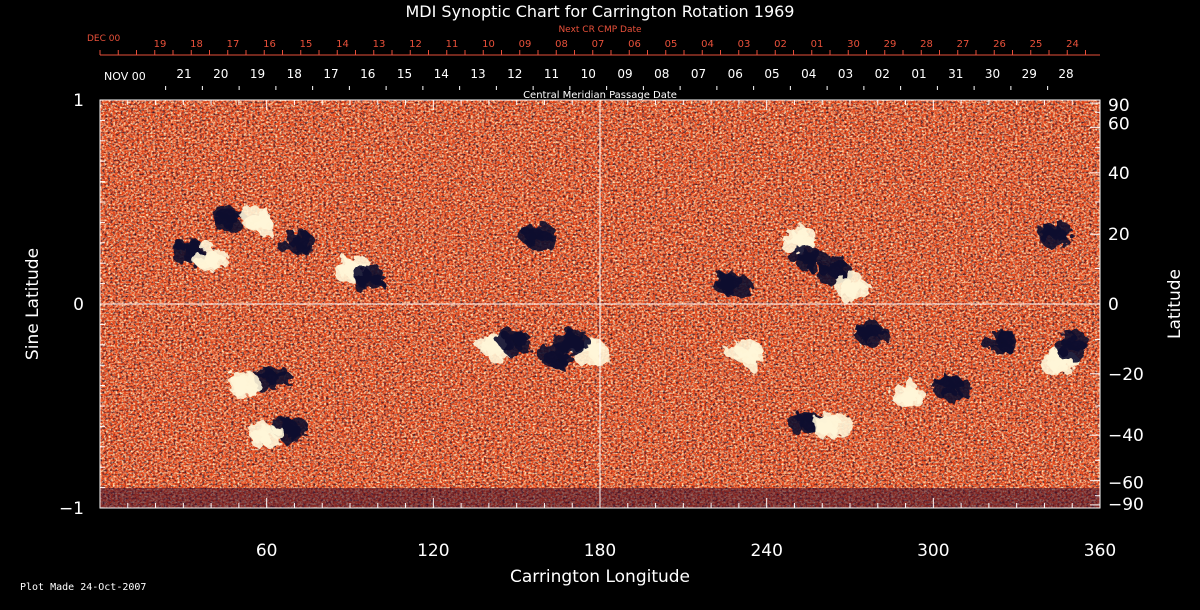 Image resolution: width=1200 pixels, height=610 pixels. I want to click on red-date-label: 10, so click(488, 44).